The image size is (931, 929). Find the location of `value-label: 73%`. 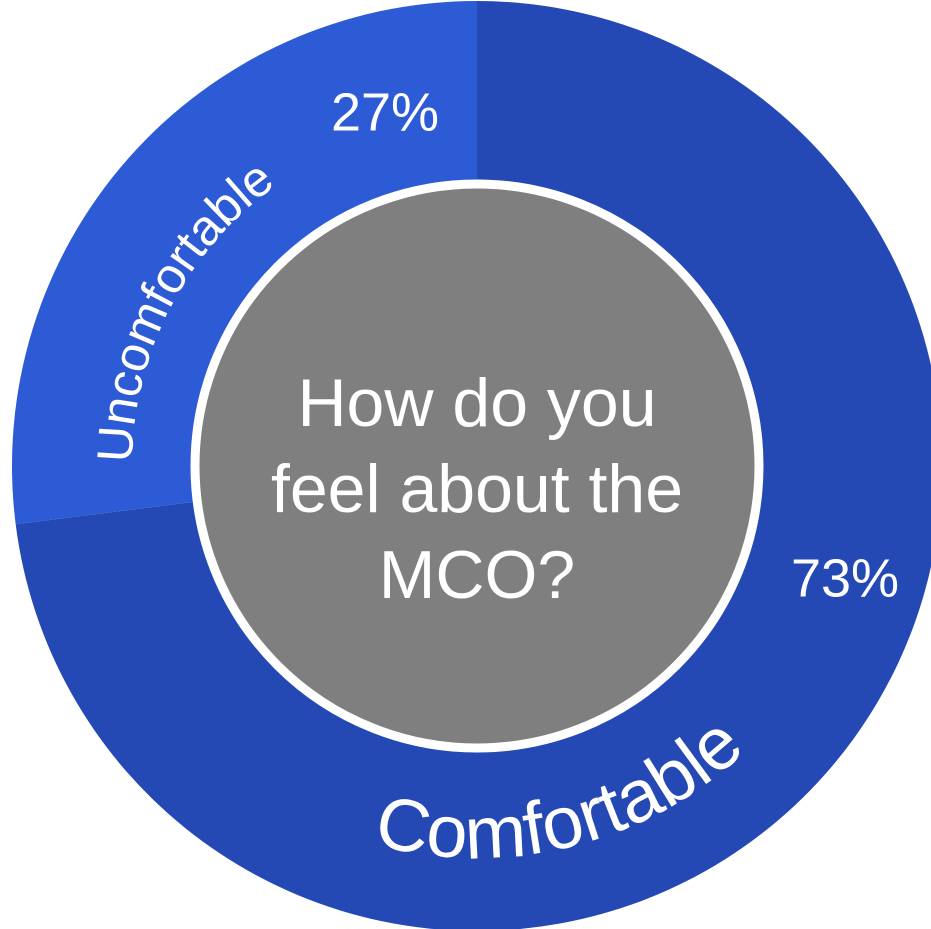

value-label: 73% is located at coordinates (845, 578).